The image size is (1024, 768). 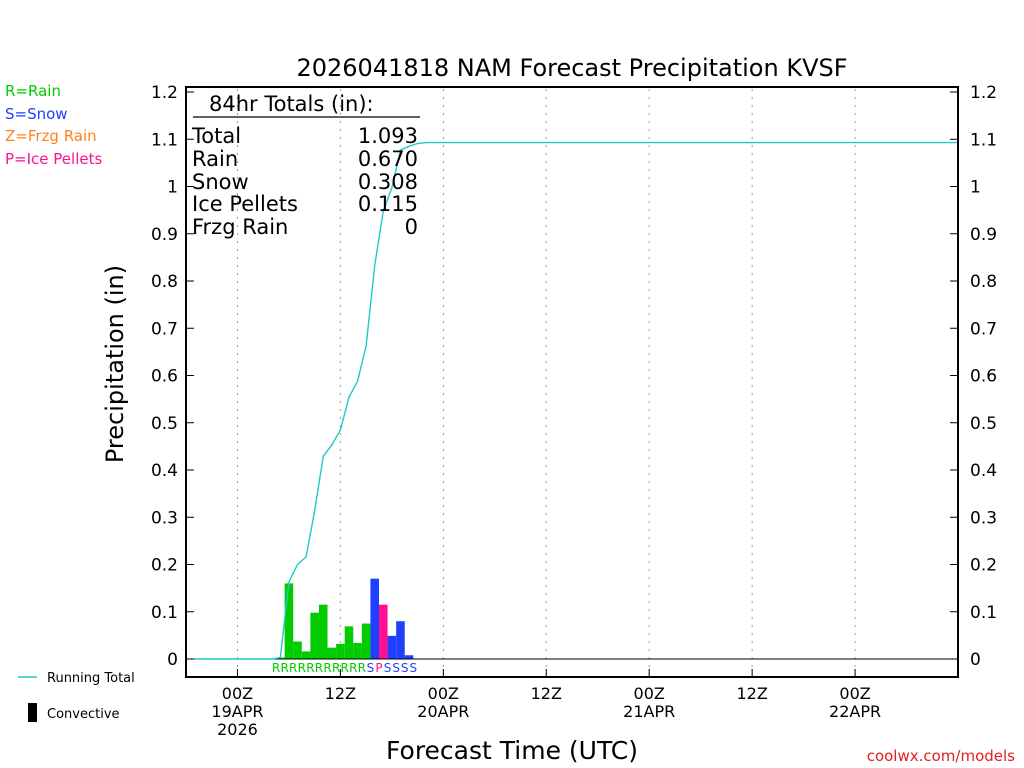 What do you see at coordinates (983, 566) in the screenshot?
I see `y-tick-label-right-2: 0.2` at bounding box center [983, 566].